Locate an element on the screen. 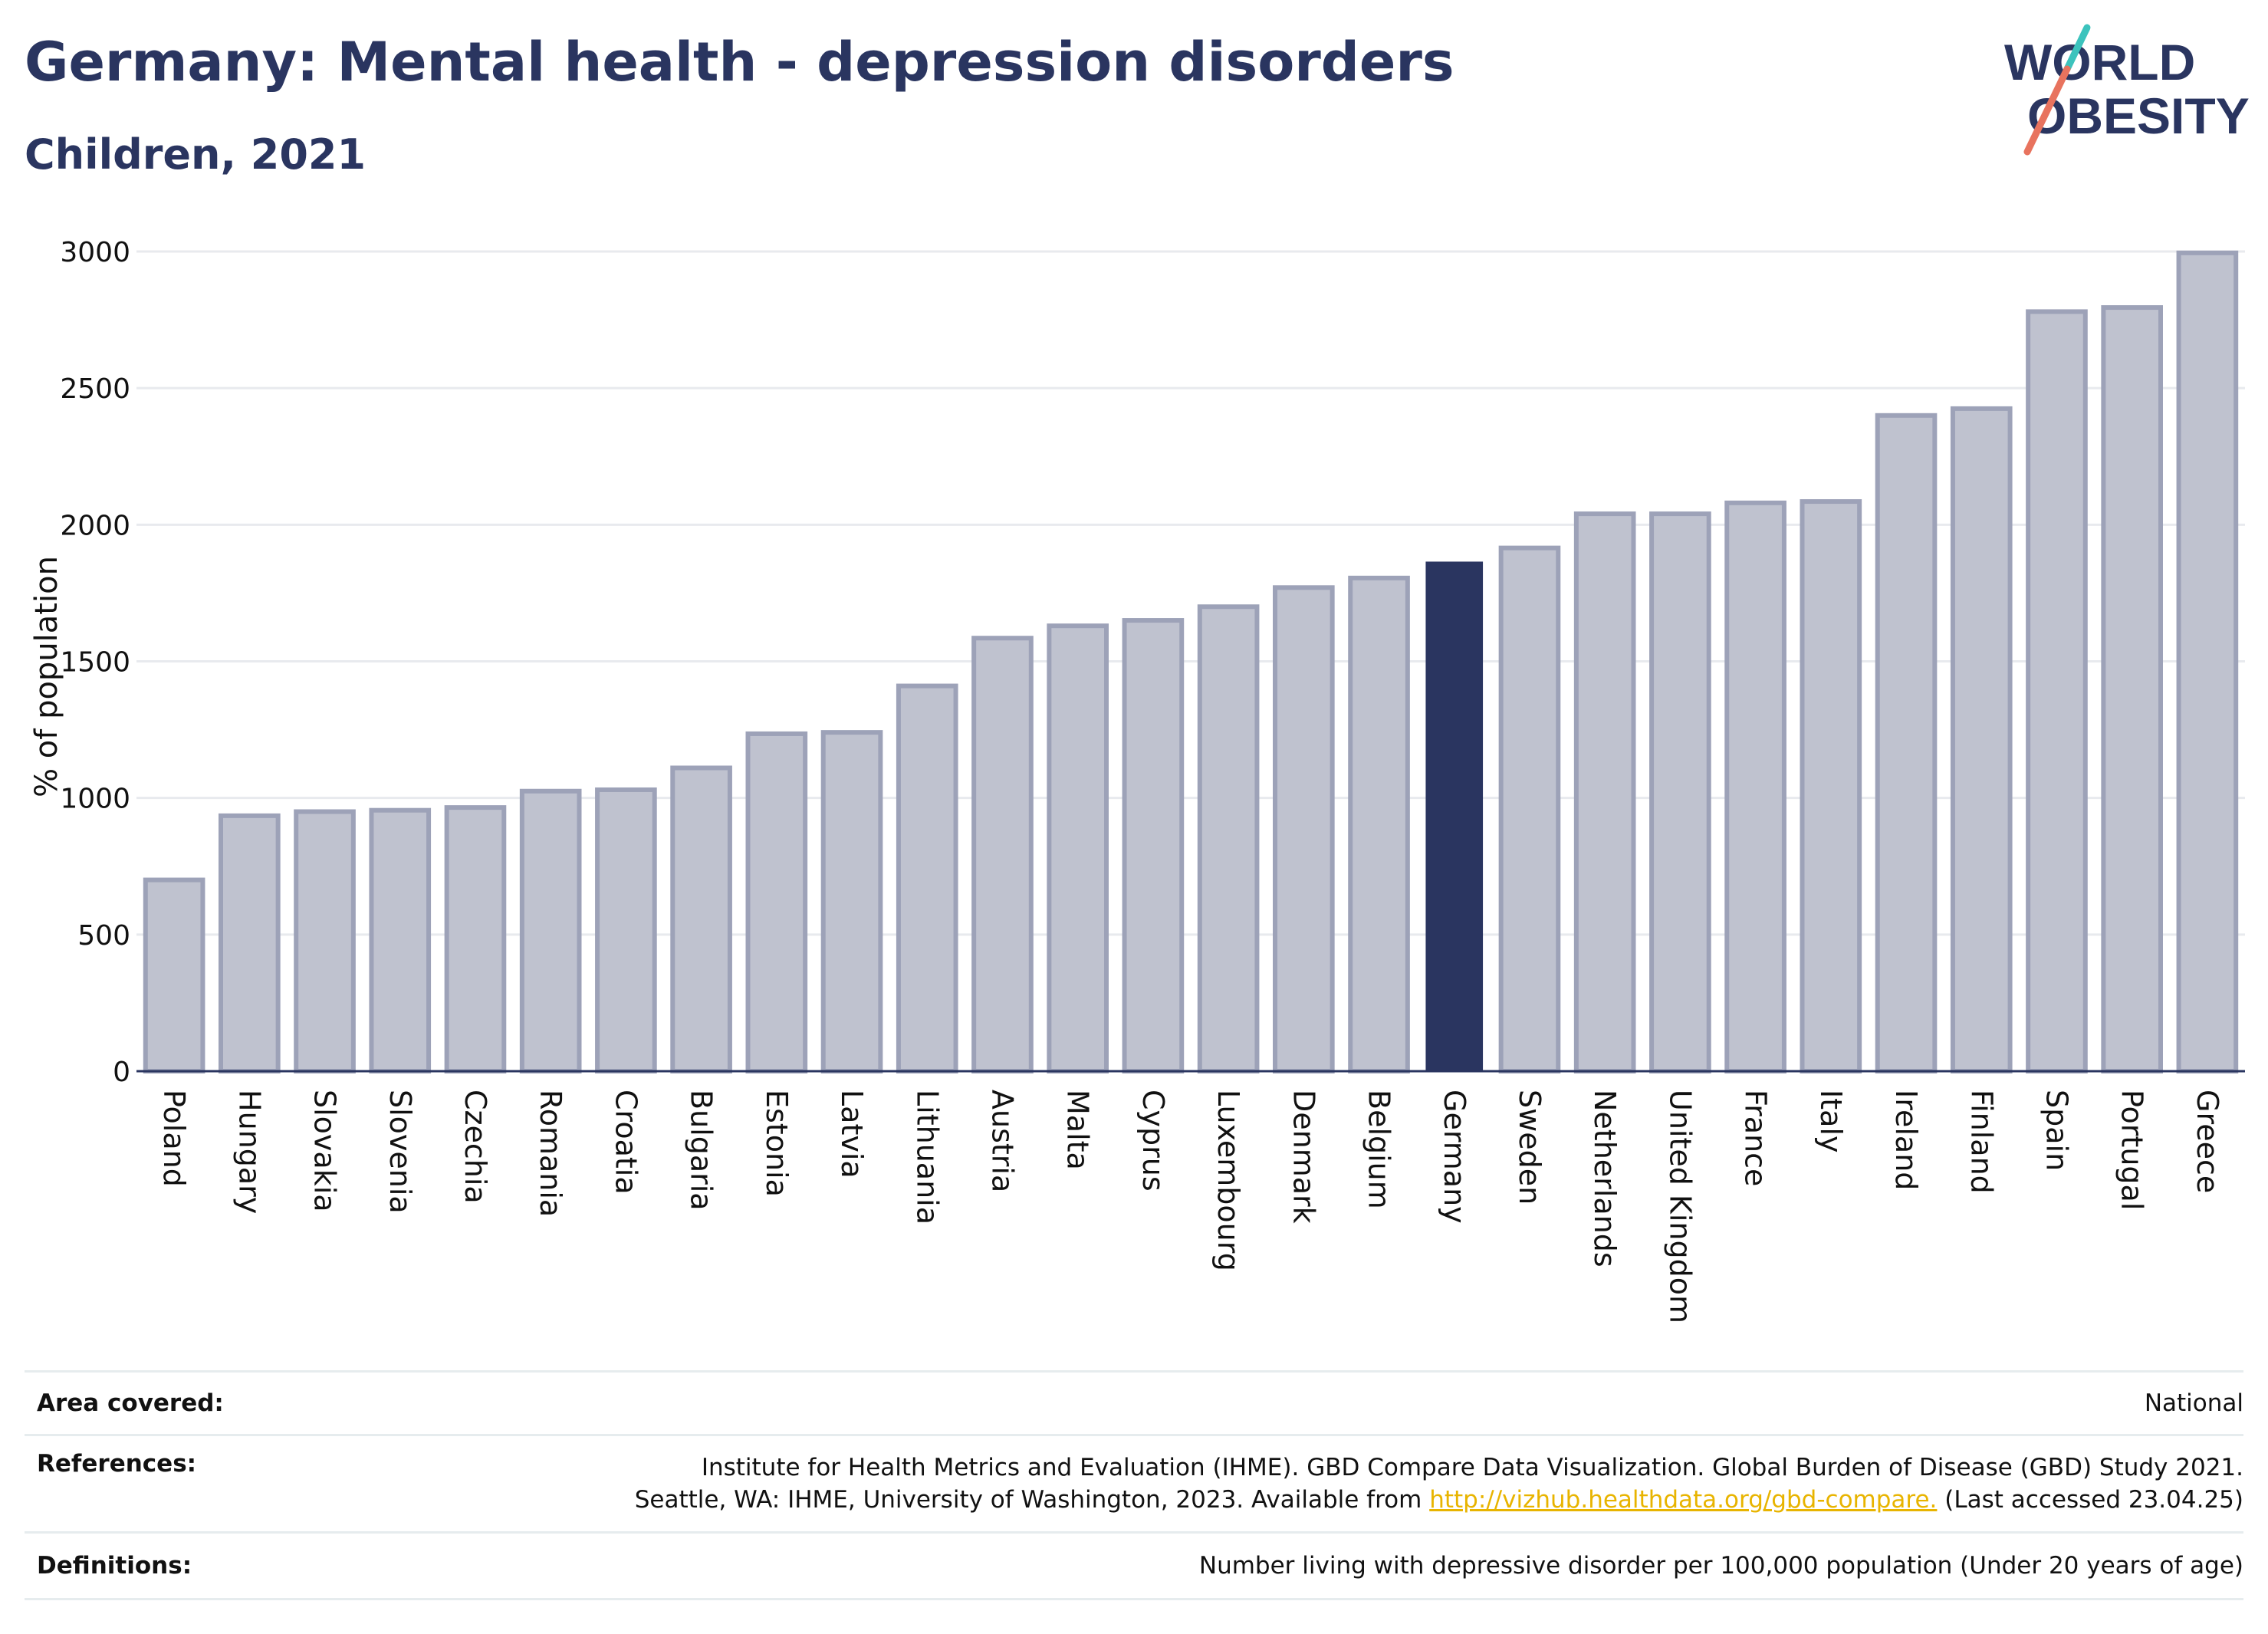 This screenshot has height=1634, width=2268. area-label: Area covered: is located at coordinates (130, 1403).